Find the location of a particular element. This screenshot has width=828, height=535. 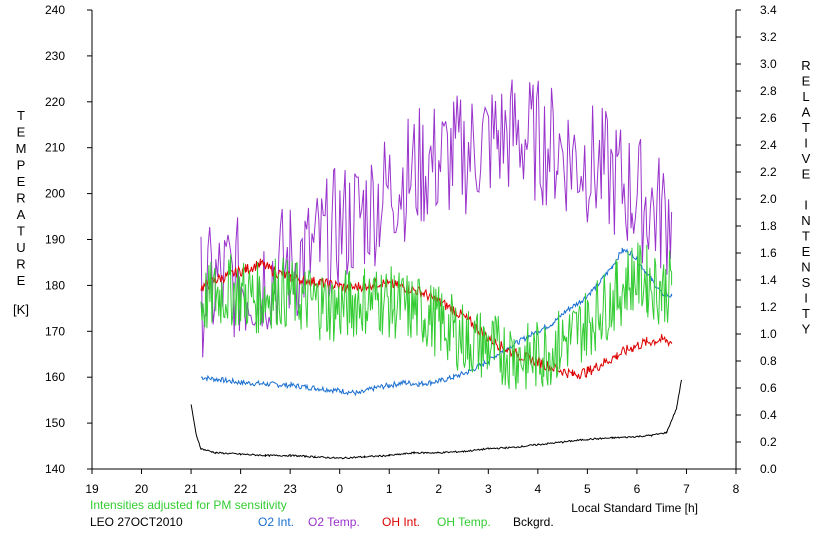

x-tick-label: 3 is located at coordinates (488, 489).